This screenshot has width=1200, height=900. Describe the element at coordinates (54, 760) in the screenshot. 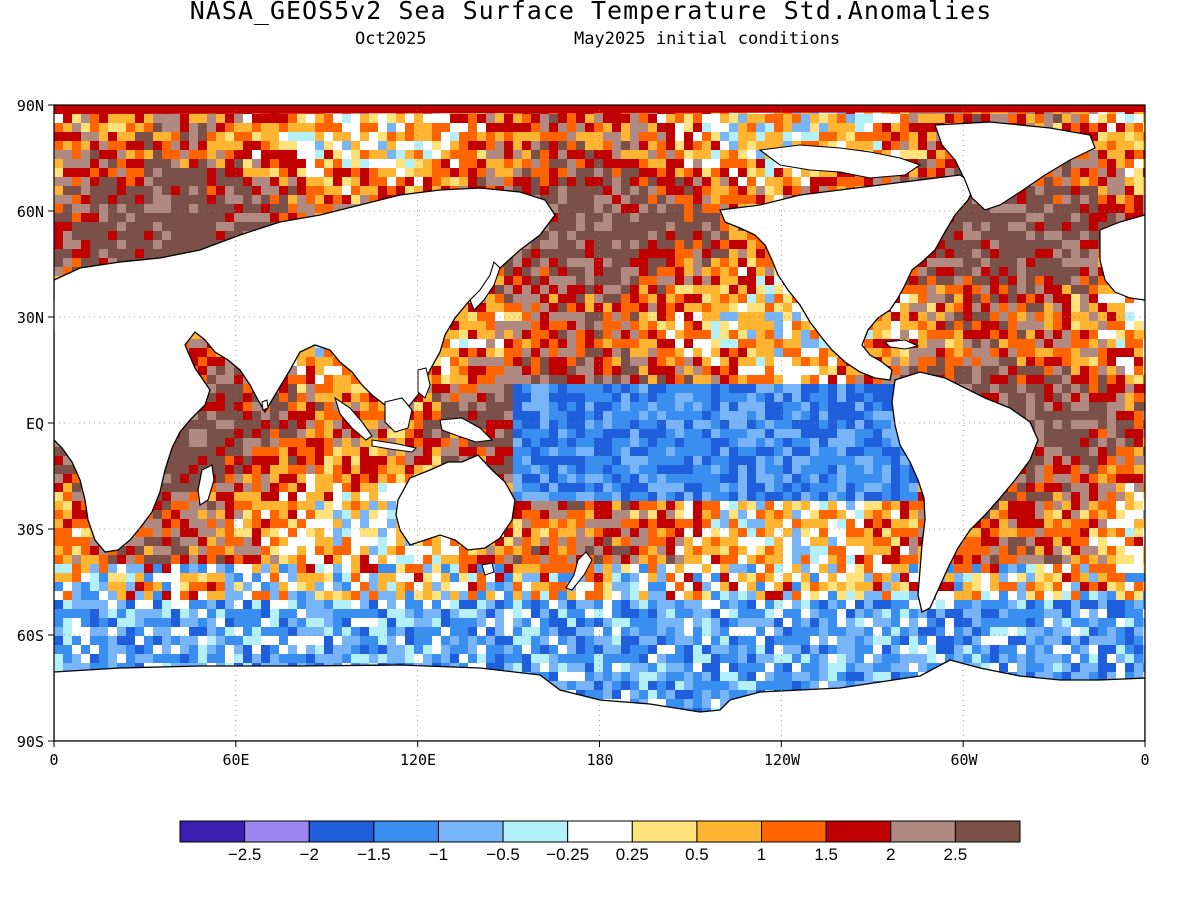

I see `lon-label-0: 0` at that location.